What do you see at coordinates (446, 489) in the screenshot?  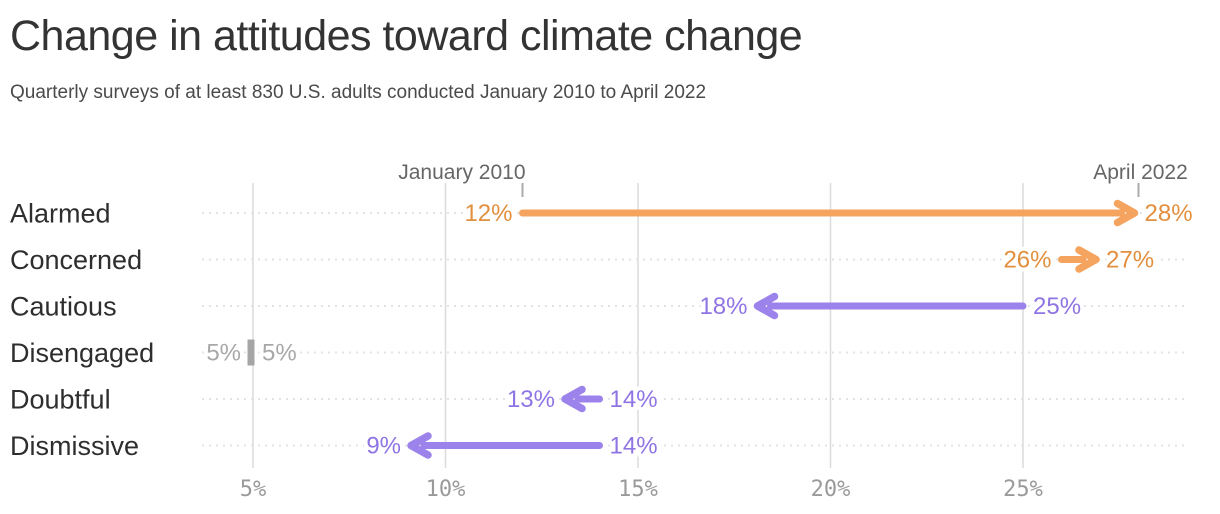 I see `x-axis-tick-label: 10%` at bounding box center [446, 489].